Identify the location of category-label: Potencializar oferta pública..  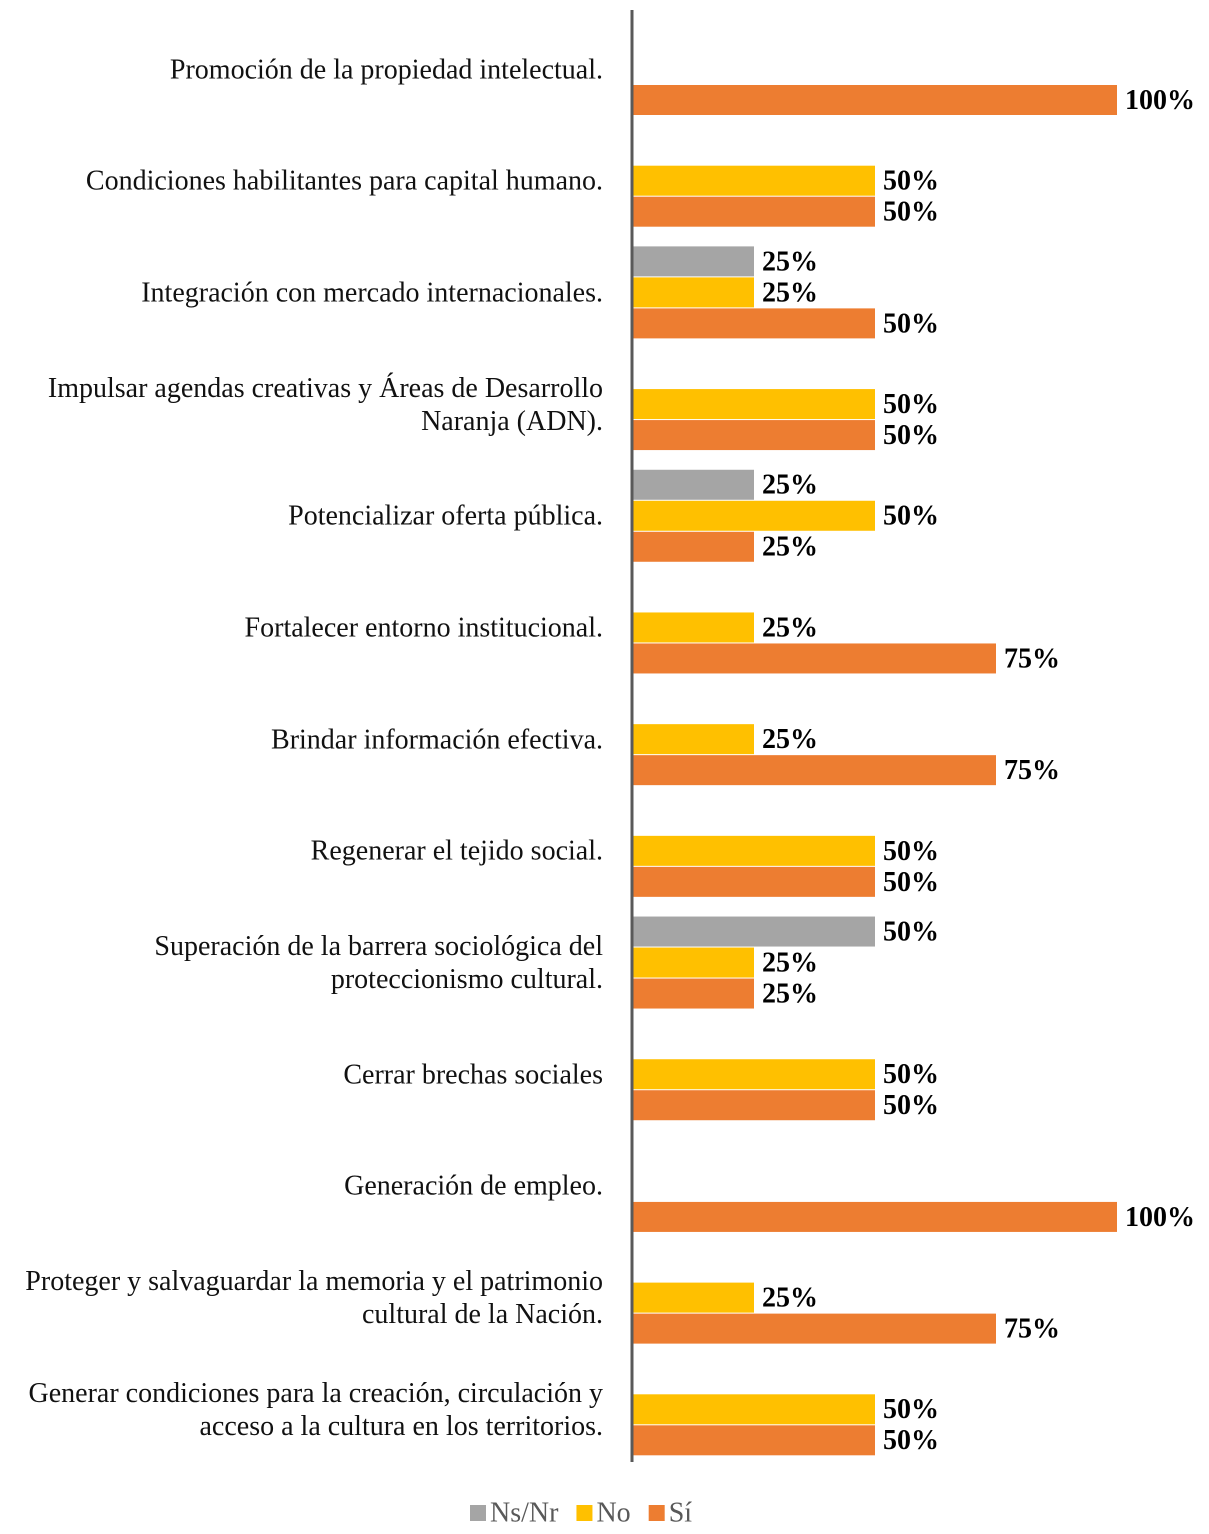
(445, 516).